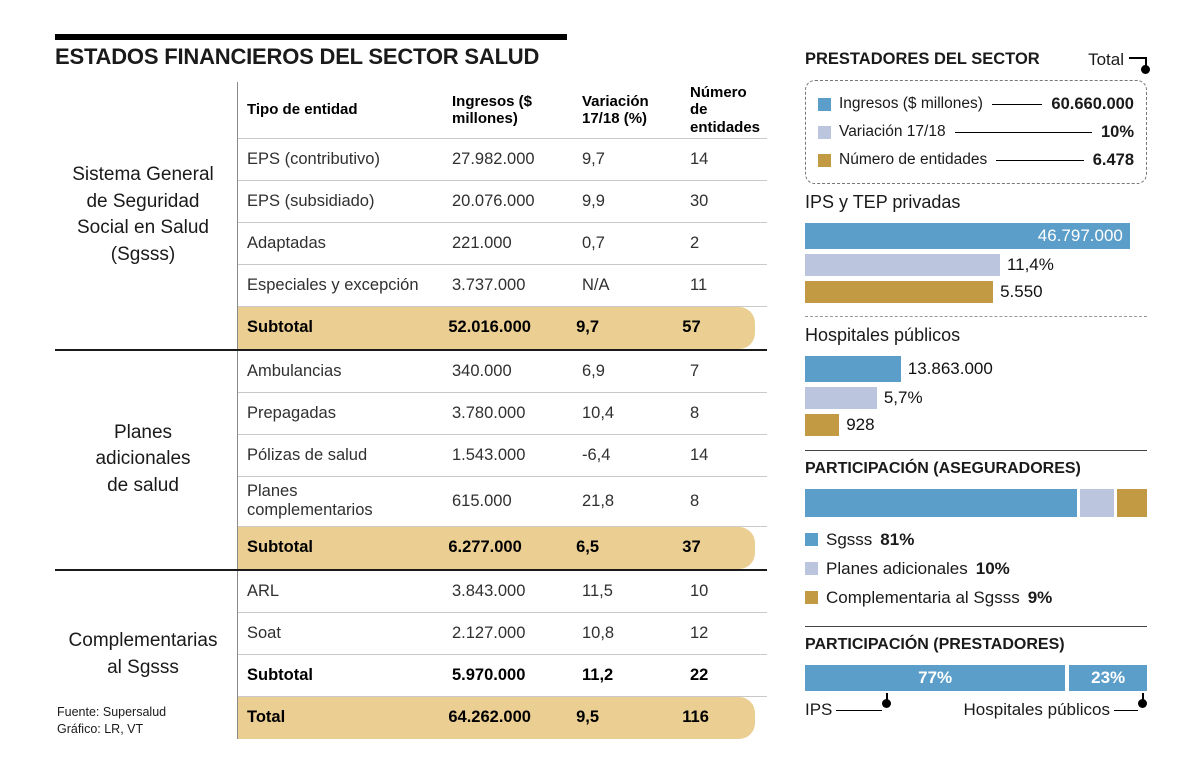 This screenshot has width=1200, height=784. I want to click on cell-entidades: 57, so click(691, 327).